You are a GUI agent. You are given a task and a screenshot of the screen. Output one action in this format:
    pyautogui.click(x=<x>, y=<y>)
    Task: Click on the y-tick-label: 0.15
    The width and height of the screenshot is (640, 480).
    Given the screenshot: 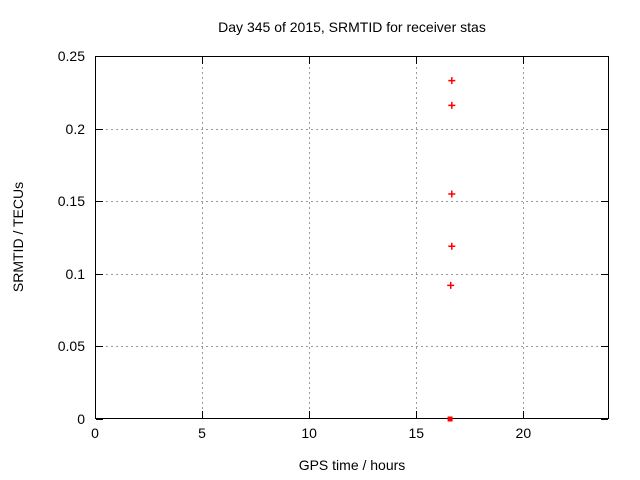 What is the action you would take?
    pyautogui.click(x=71, y=201)
    